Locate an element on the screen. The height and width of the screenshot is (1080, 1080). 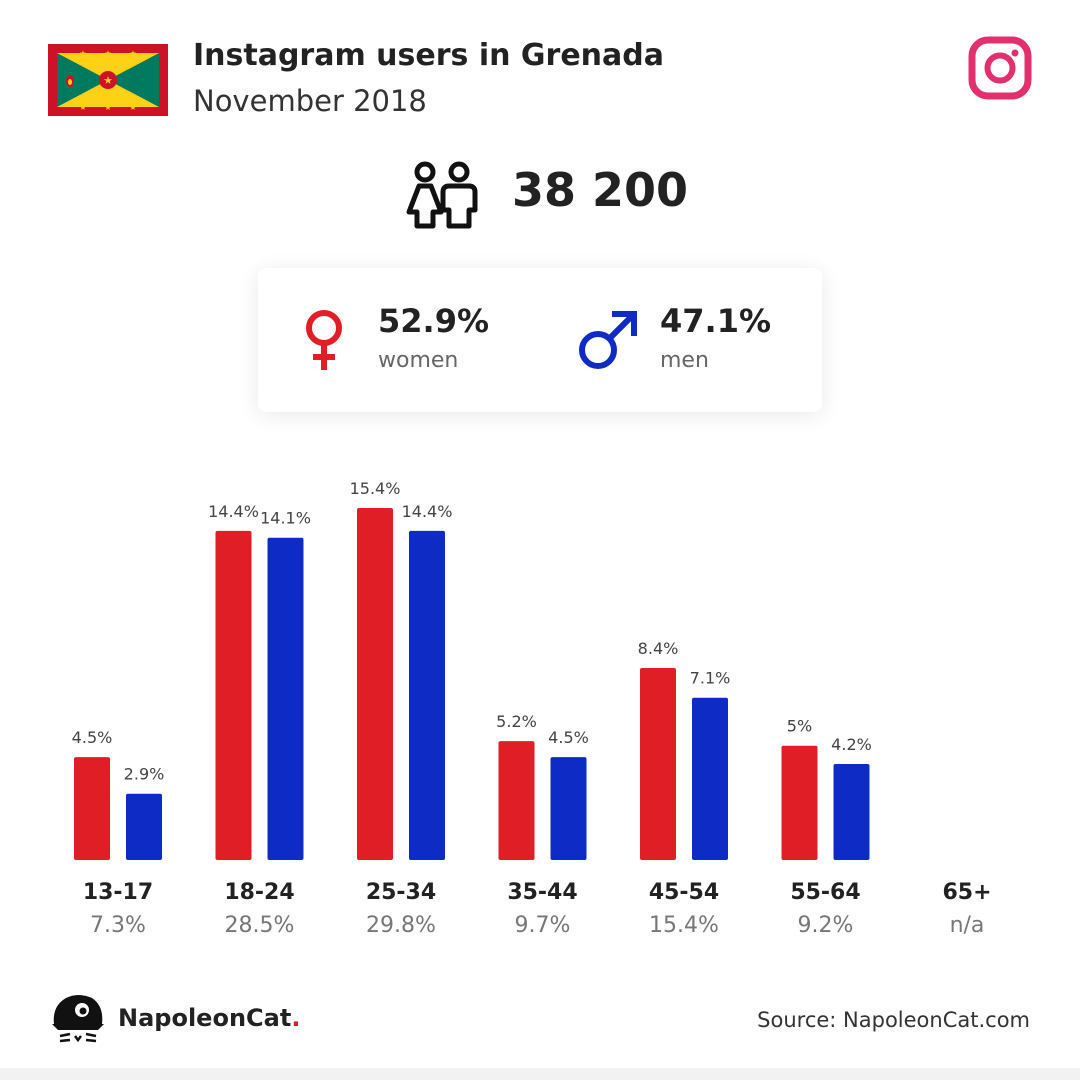
category-total-65+: n/a is located at coordinates (967, 925).